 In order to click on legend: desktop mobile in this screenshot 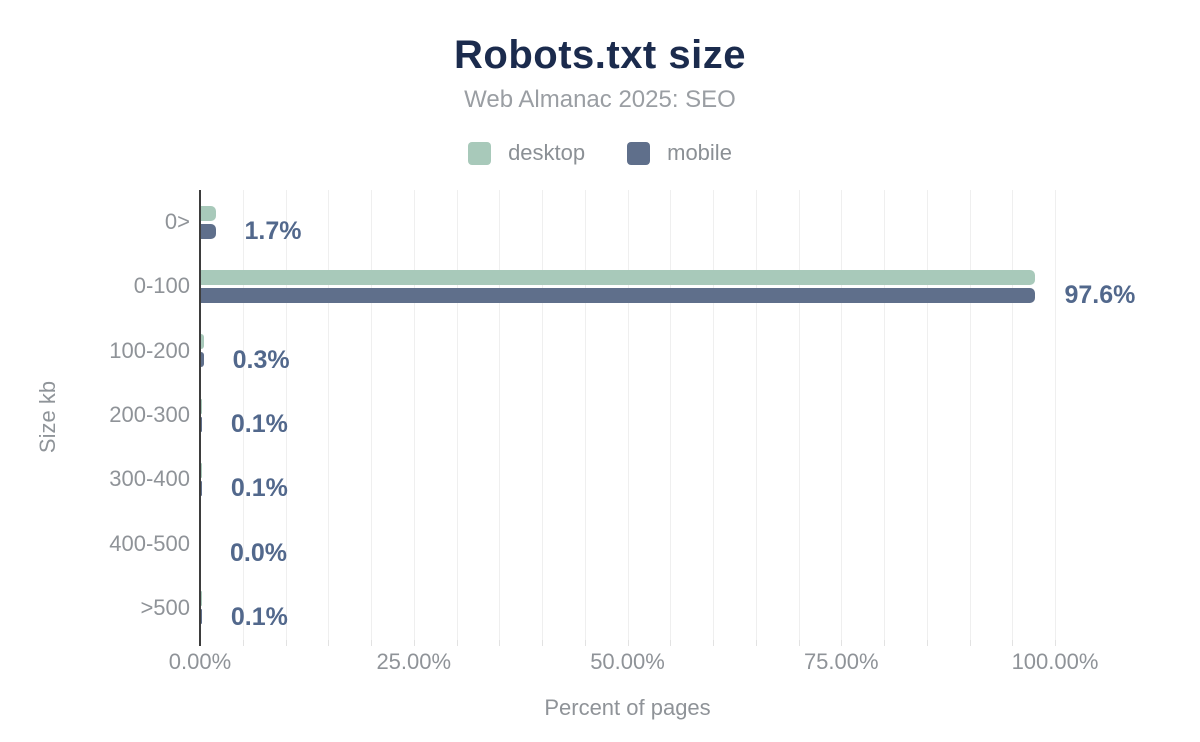, I will do `click(600, 153)`.